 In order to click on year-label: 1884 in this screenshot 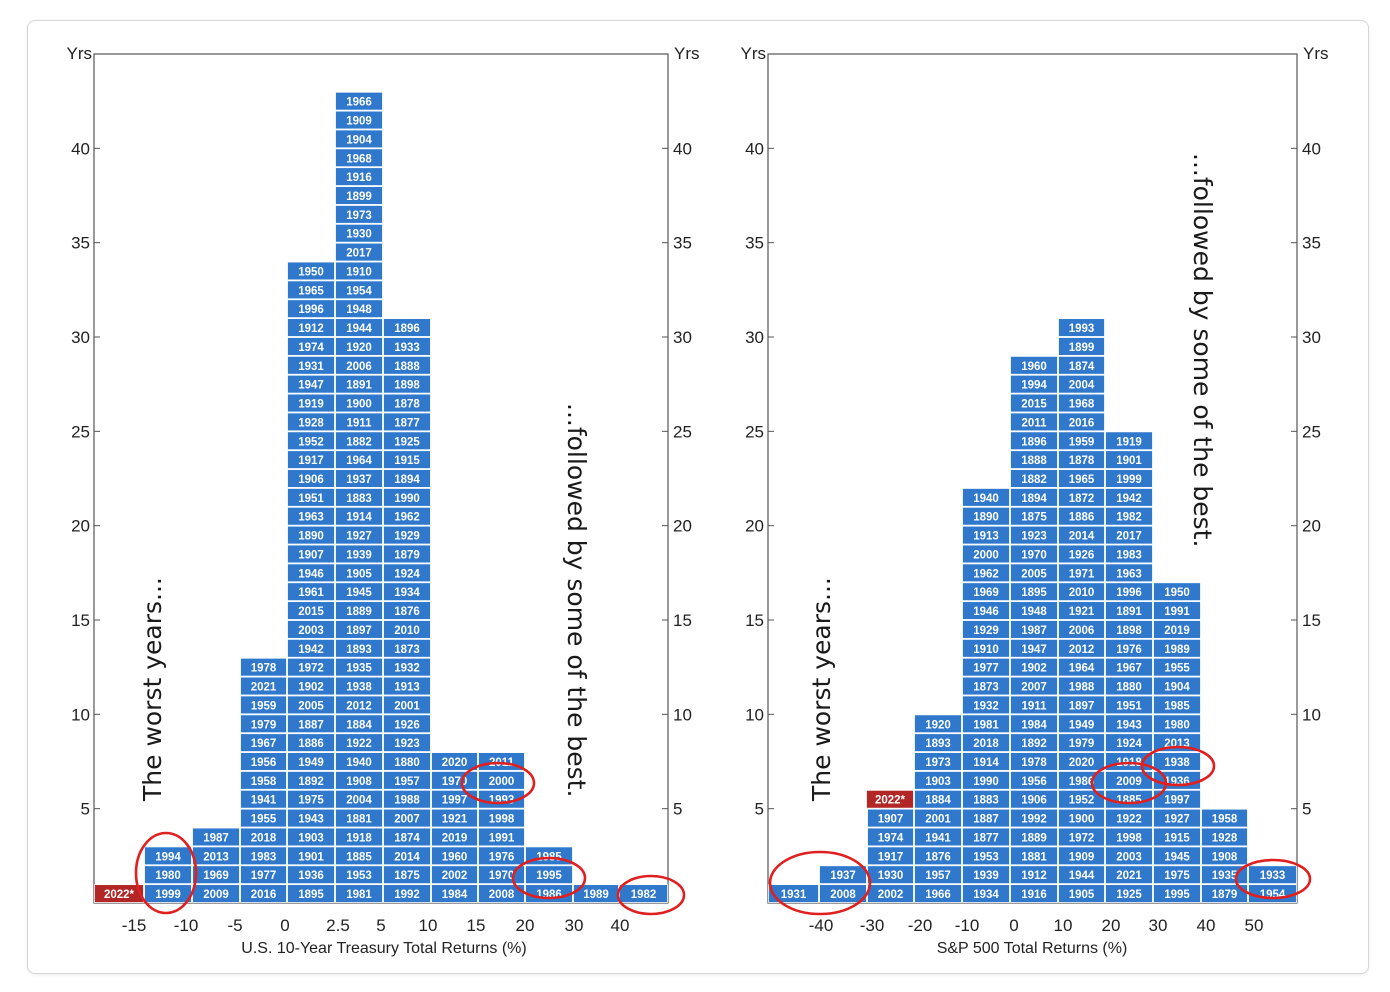, I will do `click(359, 725)`.